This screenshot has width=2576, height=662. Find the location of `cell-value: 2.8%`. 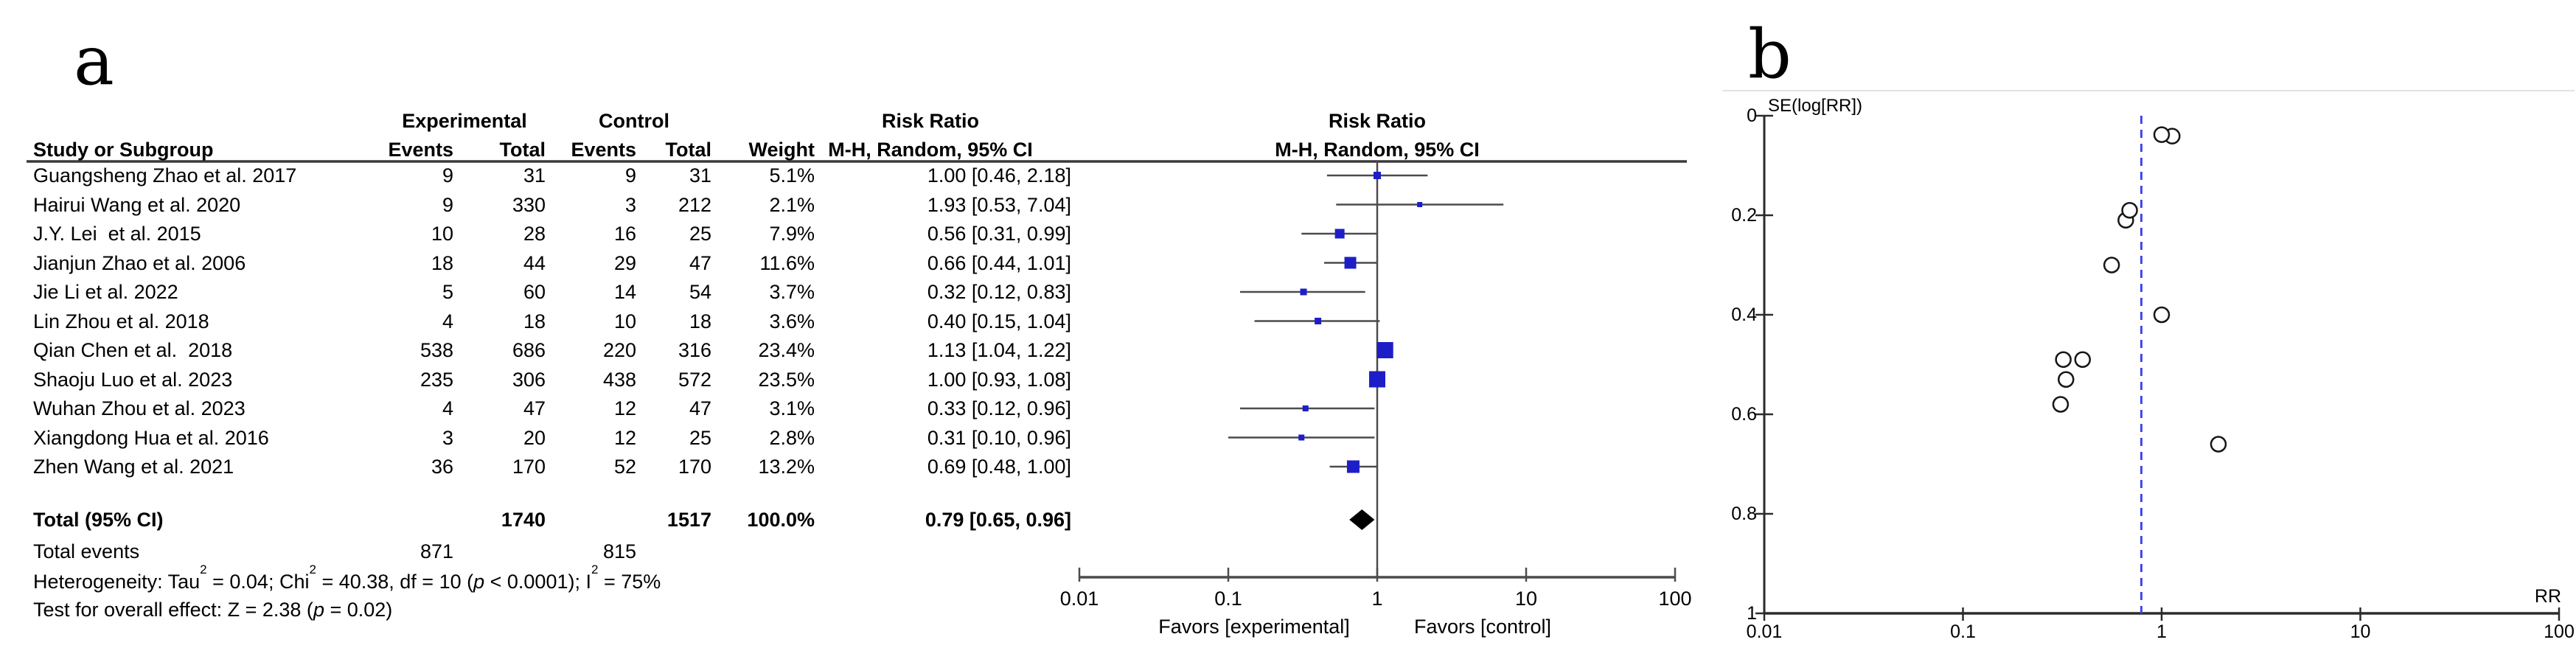

cell-value: 2.8% is located at coordinates (792, 437).